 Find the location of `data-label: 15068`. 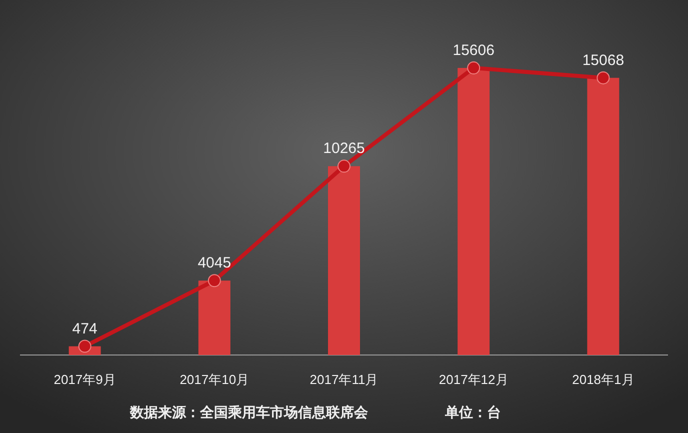

data-label: 15068 is located at coordinates (603, 60).